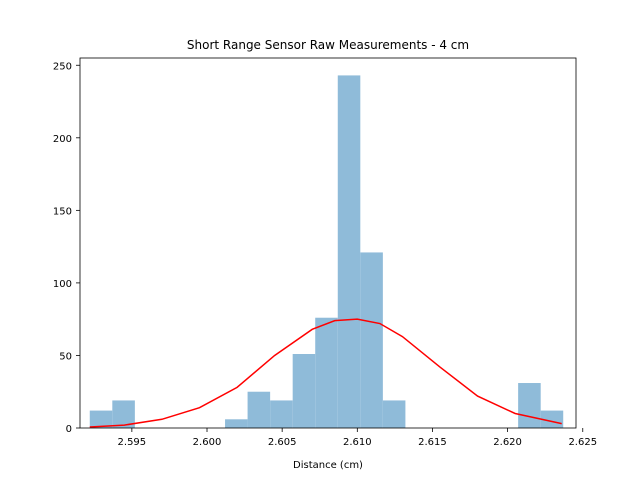 Image resolution: width=640 pixels, height=480 pixels. What do you see at coordinates (282, 442) in the screenshot?
I see `x-tick-label: 2.605` at bounding box center [282, 442].